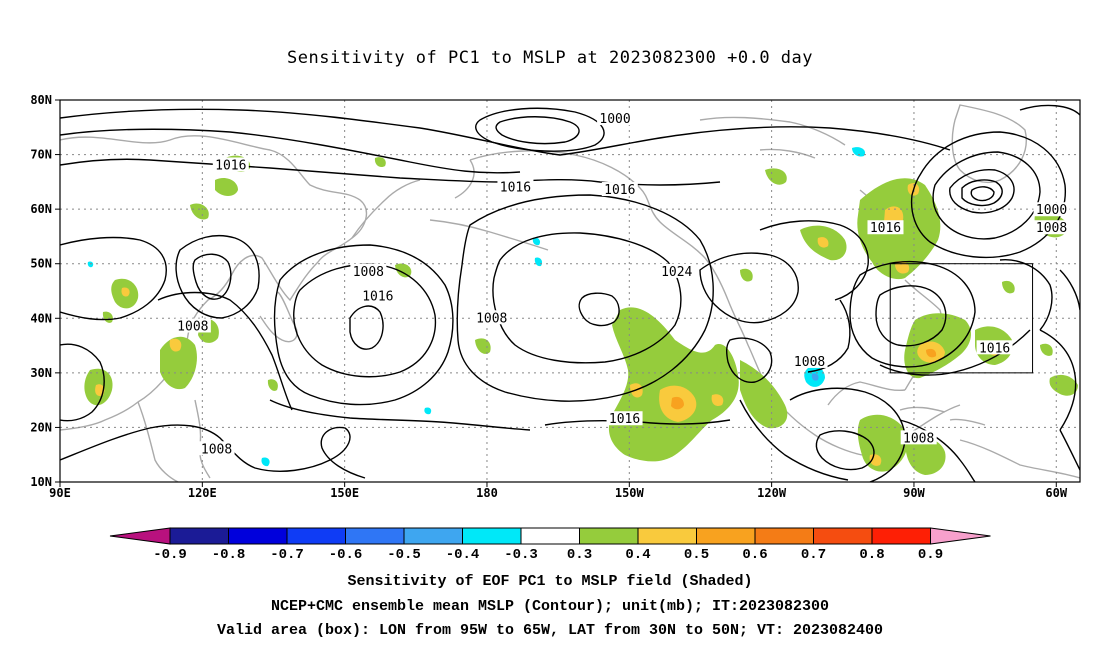 The image size is (1100, 650). Describe the element at coordinates (140, 536) in the screenshot. I see `colorbar-low-arrow` at that location.